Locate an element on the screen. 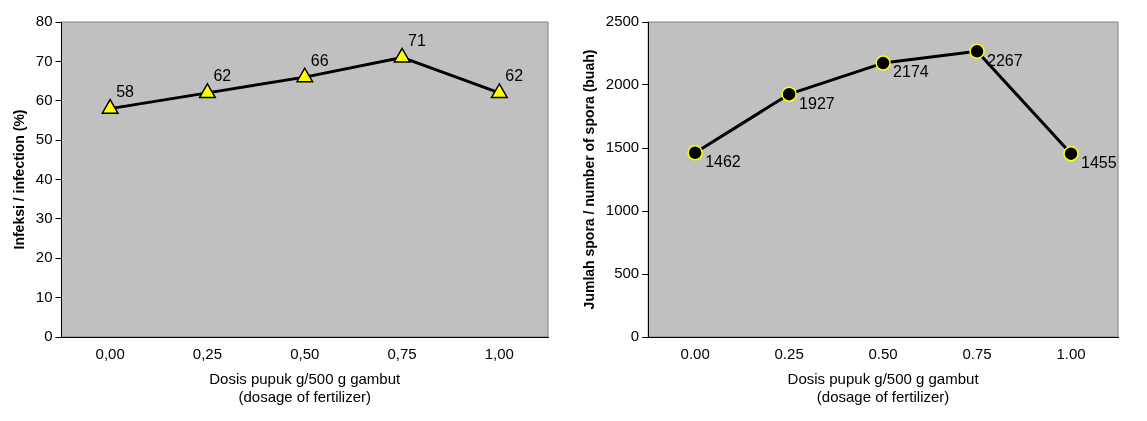 This screenshot has width=1147, height=421. y-tick-label: 10 is located at coordinates (44, 296).